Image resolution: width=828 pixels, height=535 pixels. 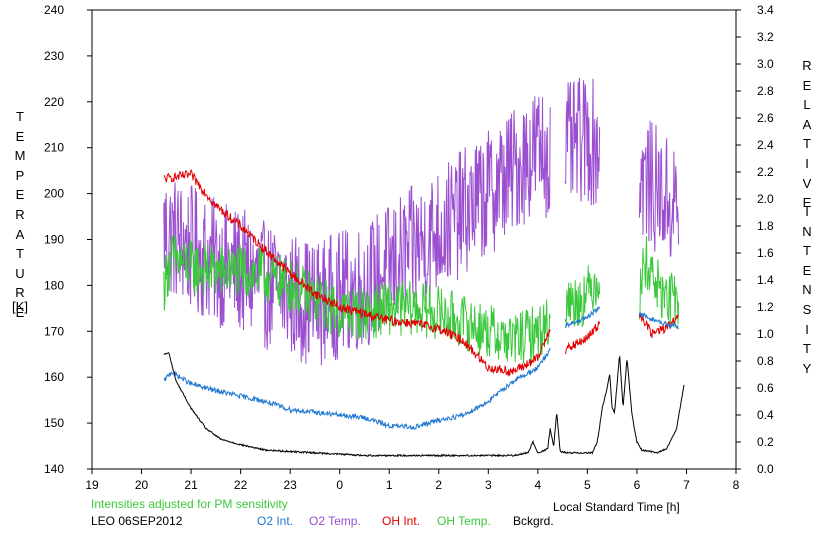 What do you see at coordinates (637, 485) in the screenshot?
I see `x-tick-label: 6` at bounding box center [637, 485].